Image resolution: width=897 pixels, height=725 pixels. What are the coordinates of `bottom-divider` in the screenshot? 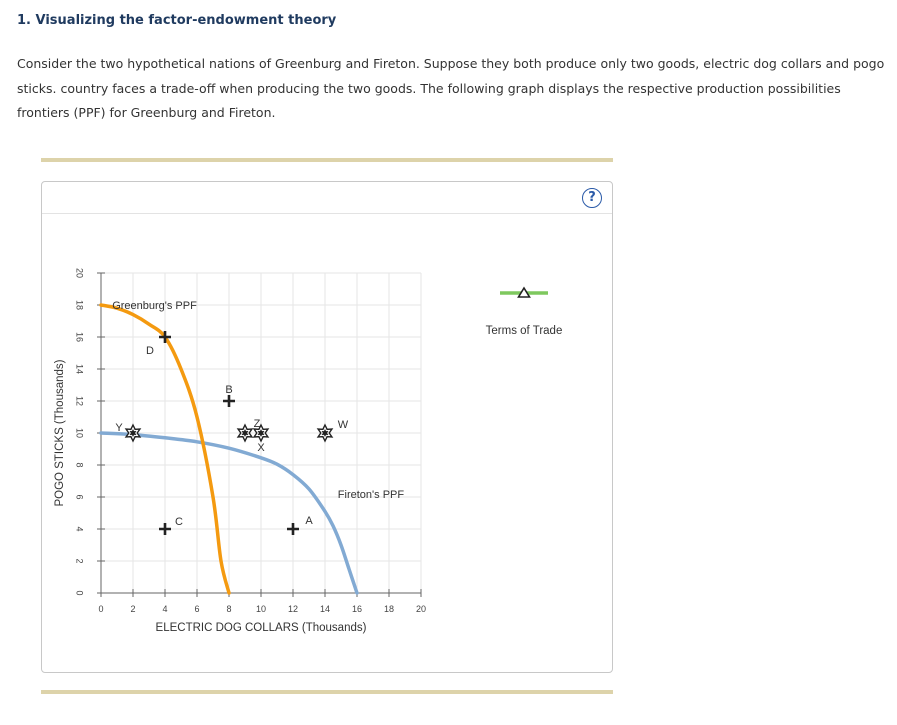 It's located at (327, 692).